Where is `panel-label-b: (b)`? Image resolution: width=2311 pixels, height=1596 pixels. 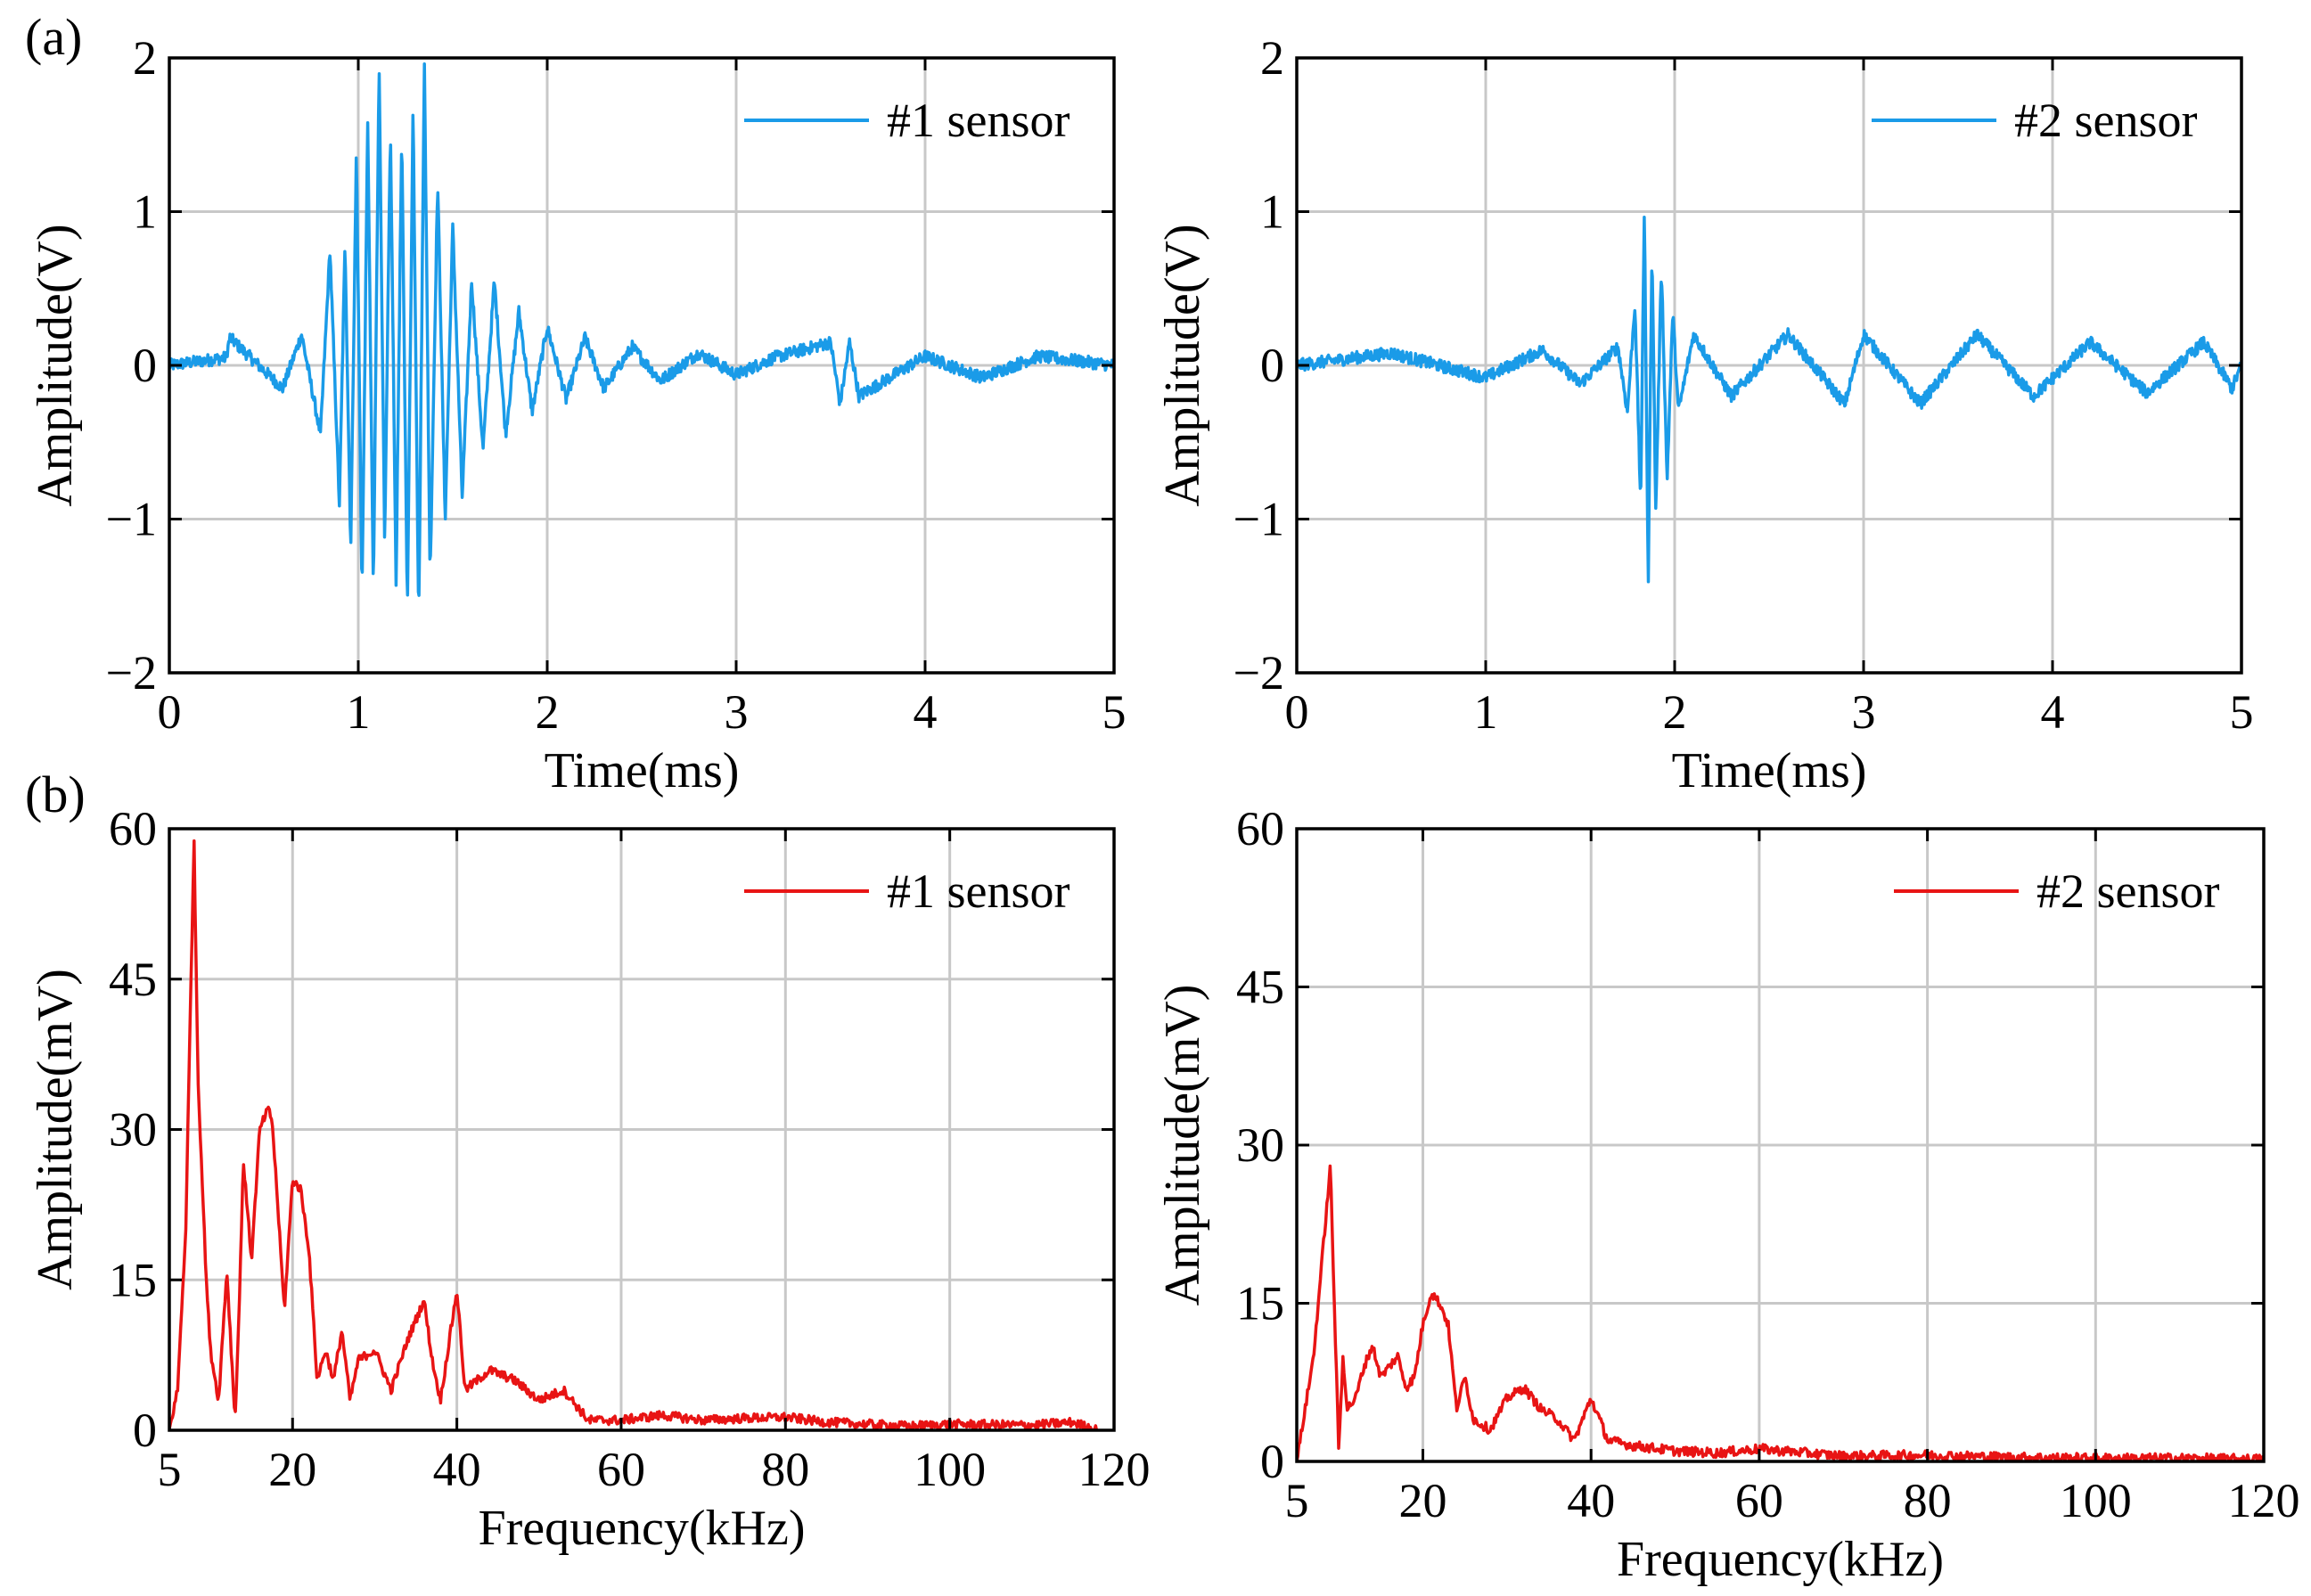 panel-label-b: (b) is located at coordinates (55, 794).